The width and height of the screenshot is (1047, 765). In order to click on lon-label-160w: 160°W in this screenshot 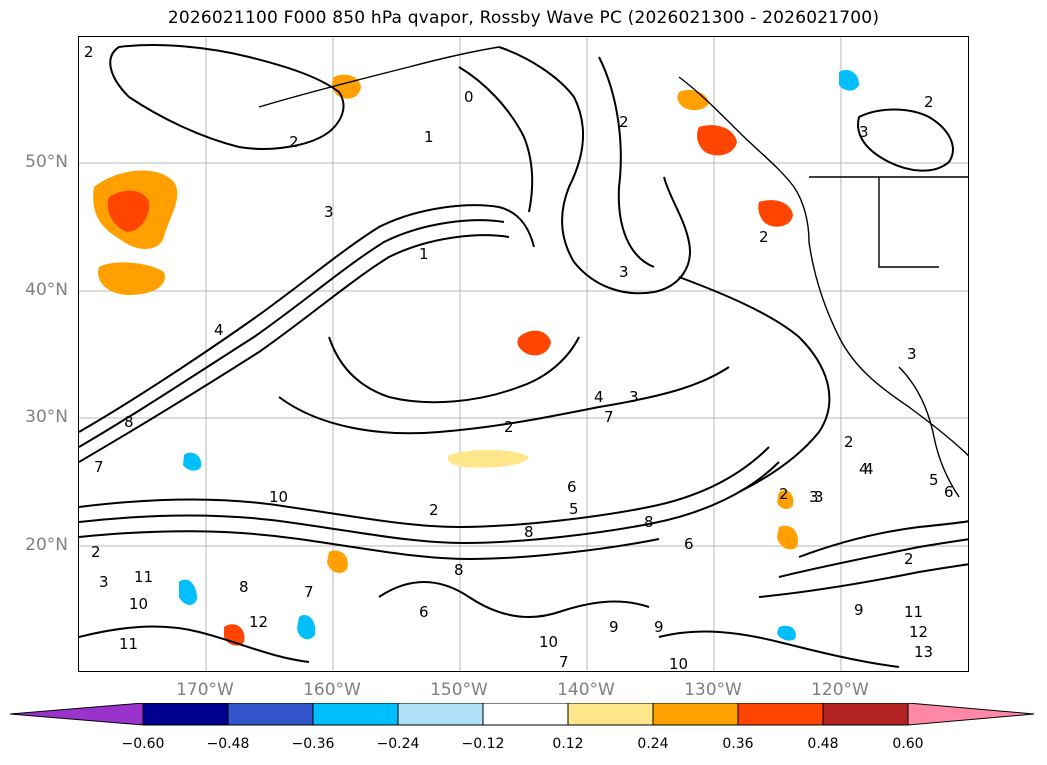, I will do `click(332, 690)`.